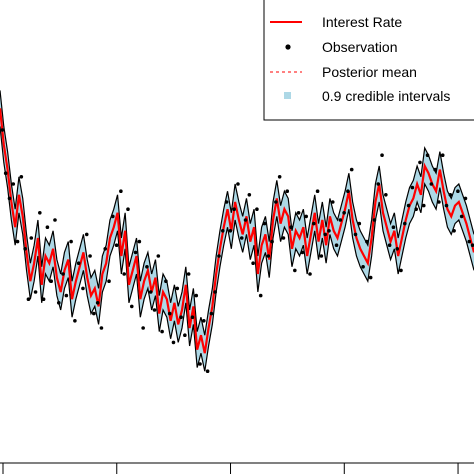 The width and height of the screenshot is (474, 474). Describe the element at coordinates (288, 47) in the screenshot. I see `legend-dot-symbol` at that location.